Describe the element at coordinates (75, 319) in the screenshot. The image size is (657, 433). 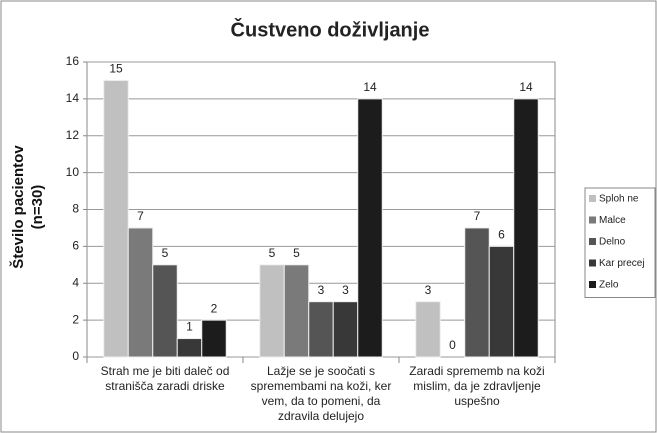
I see `y-tick-label: 2` at that location.